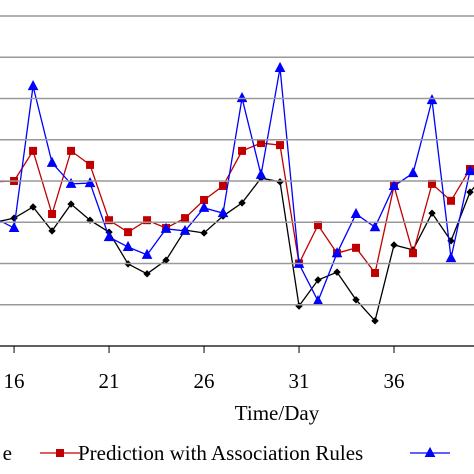 Image resolution: width=474 pixels, height=474 pixels. I want to click on x-axis-label: Time/Day, so click(277, 413).